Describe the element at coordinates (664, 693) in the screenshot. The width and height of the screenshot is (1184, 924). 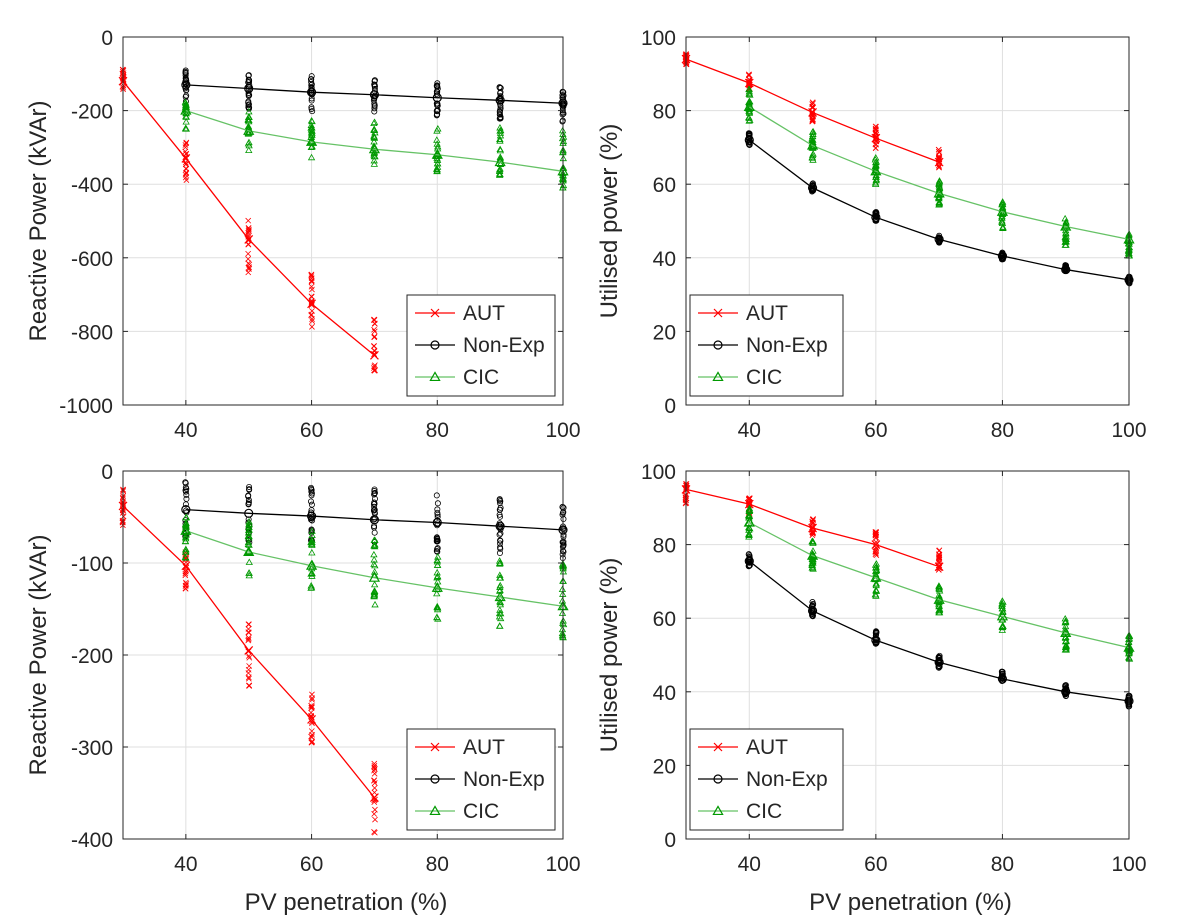
I see `y-tick-label: 40` at that location.